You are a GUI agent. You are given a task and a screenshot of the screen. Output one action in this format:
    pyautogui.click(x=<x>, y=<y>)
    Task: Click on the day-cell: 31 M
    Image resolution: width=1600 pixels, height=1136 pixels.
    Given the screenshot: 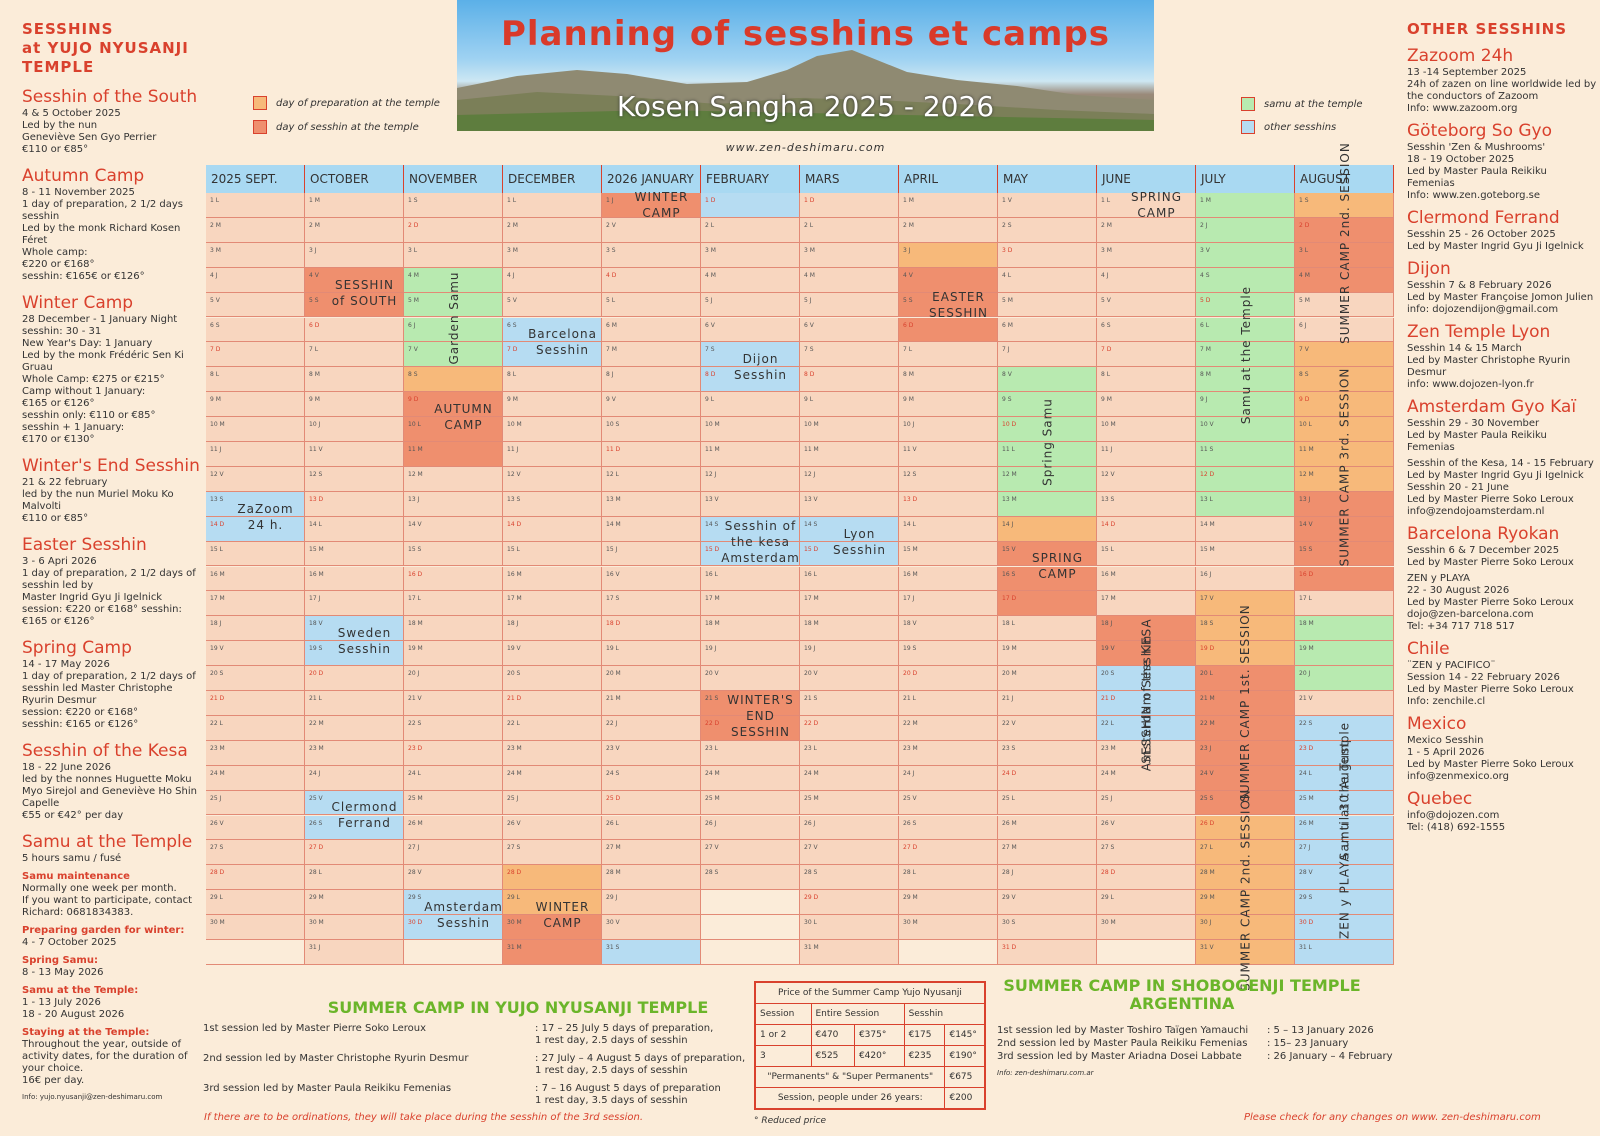 What is the action you would take?
    pyautogui.click(x=552, y=952)
    